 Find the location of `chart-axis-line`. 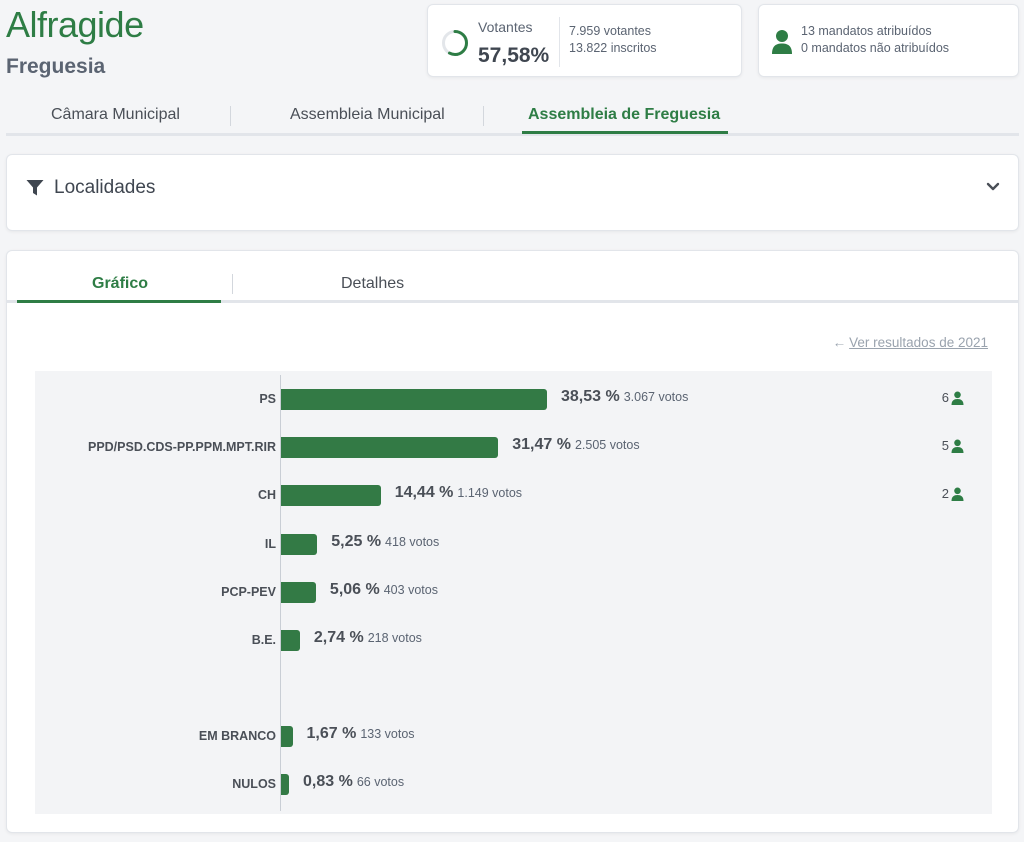

chart-axis-line is located at coordinates (280, 593).